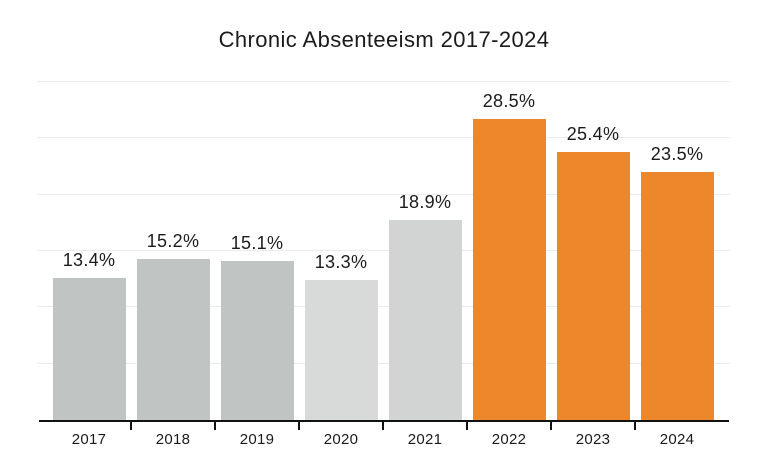 The height and width of the screenshot is (461, 768). Describe the element at coordinates (593, 439) in the screenshot. I see `x-tick-label-2023: 2023` at that location.